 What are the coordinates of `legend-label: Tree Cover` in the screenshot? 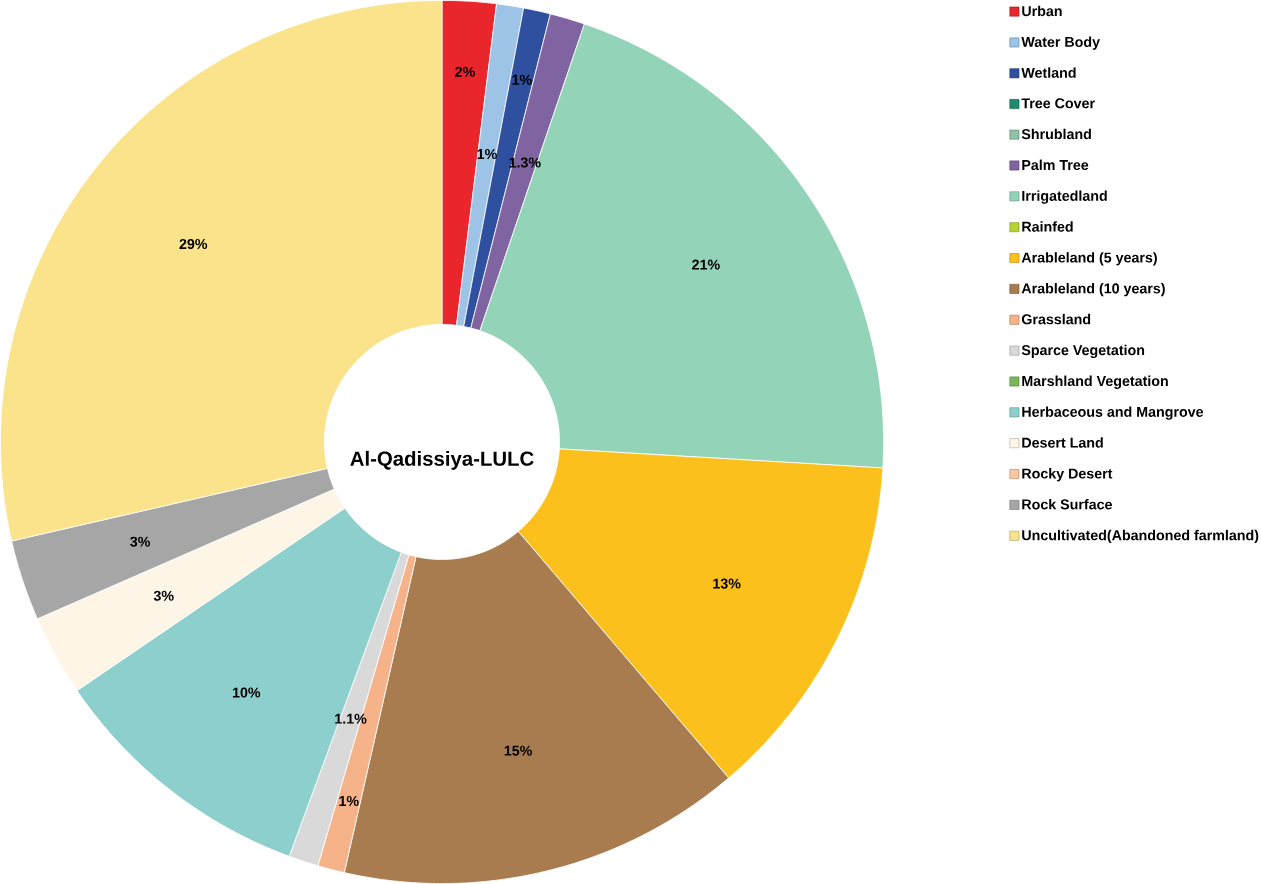 It's located at (1058, 103).